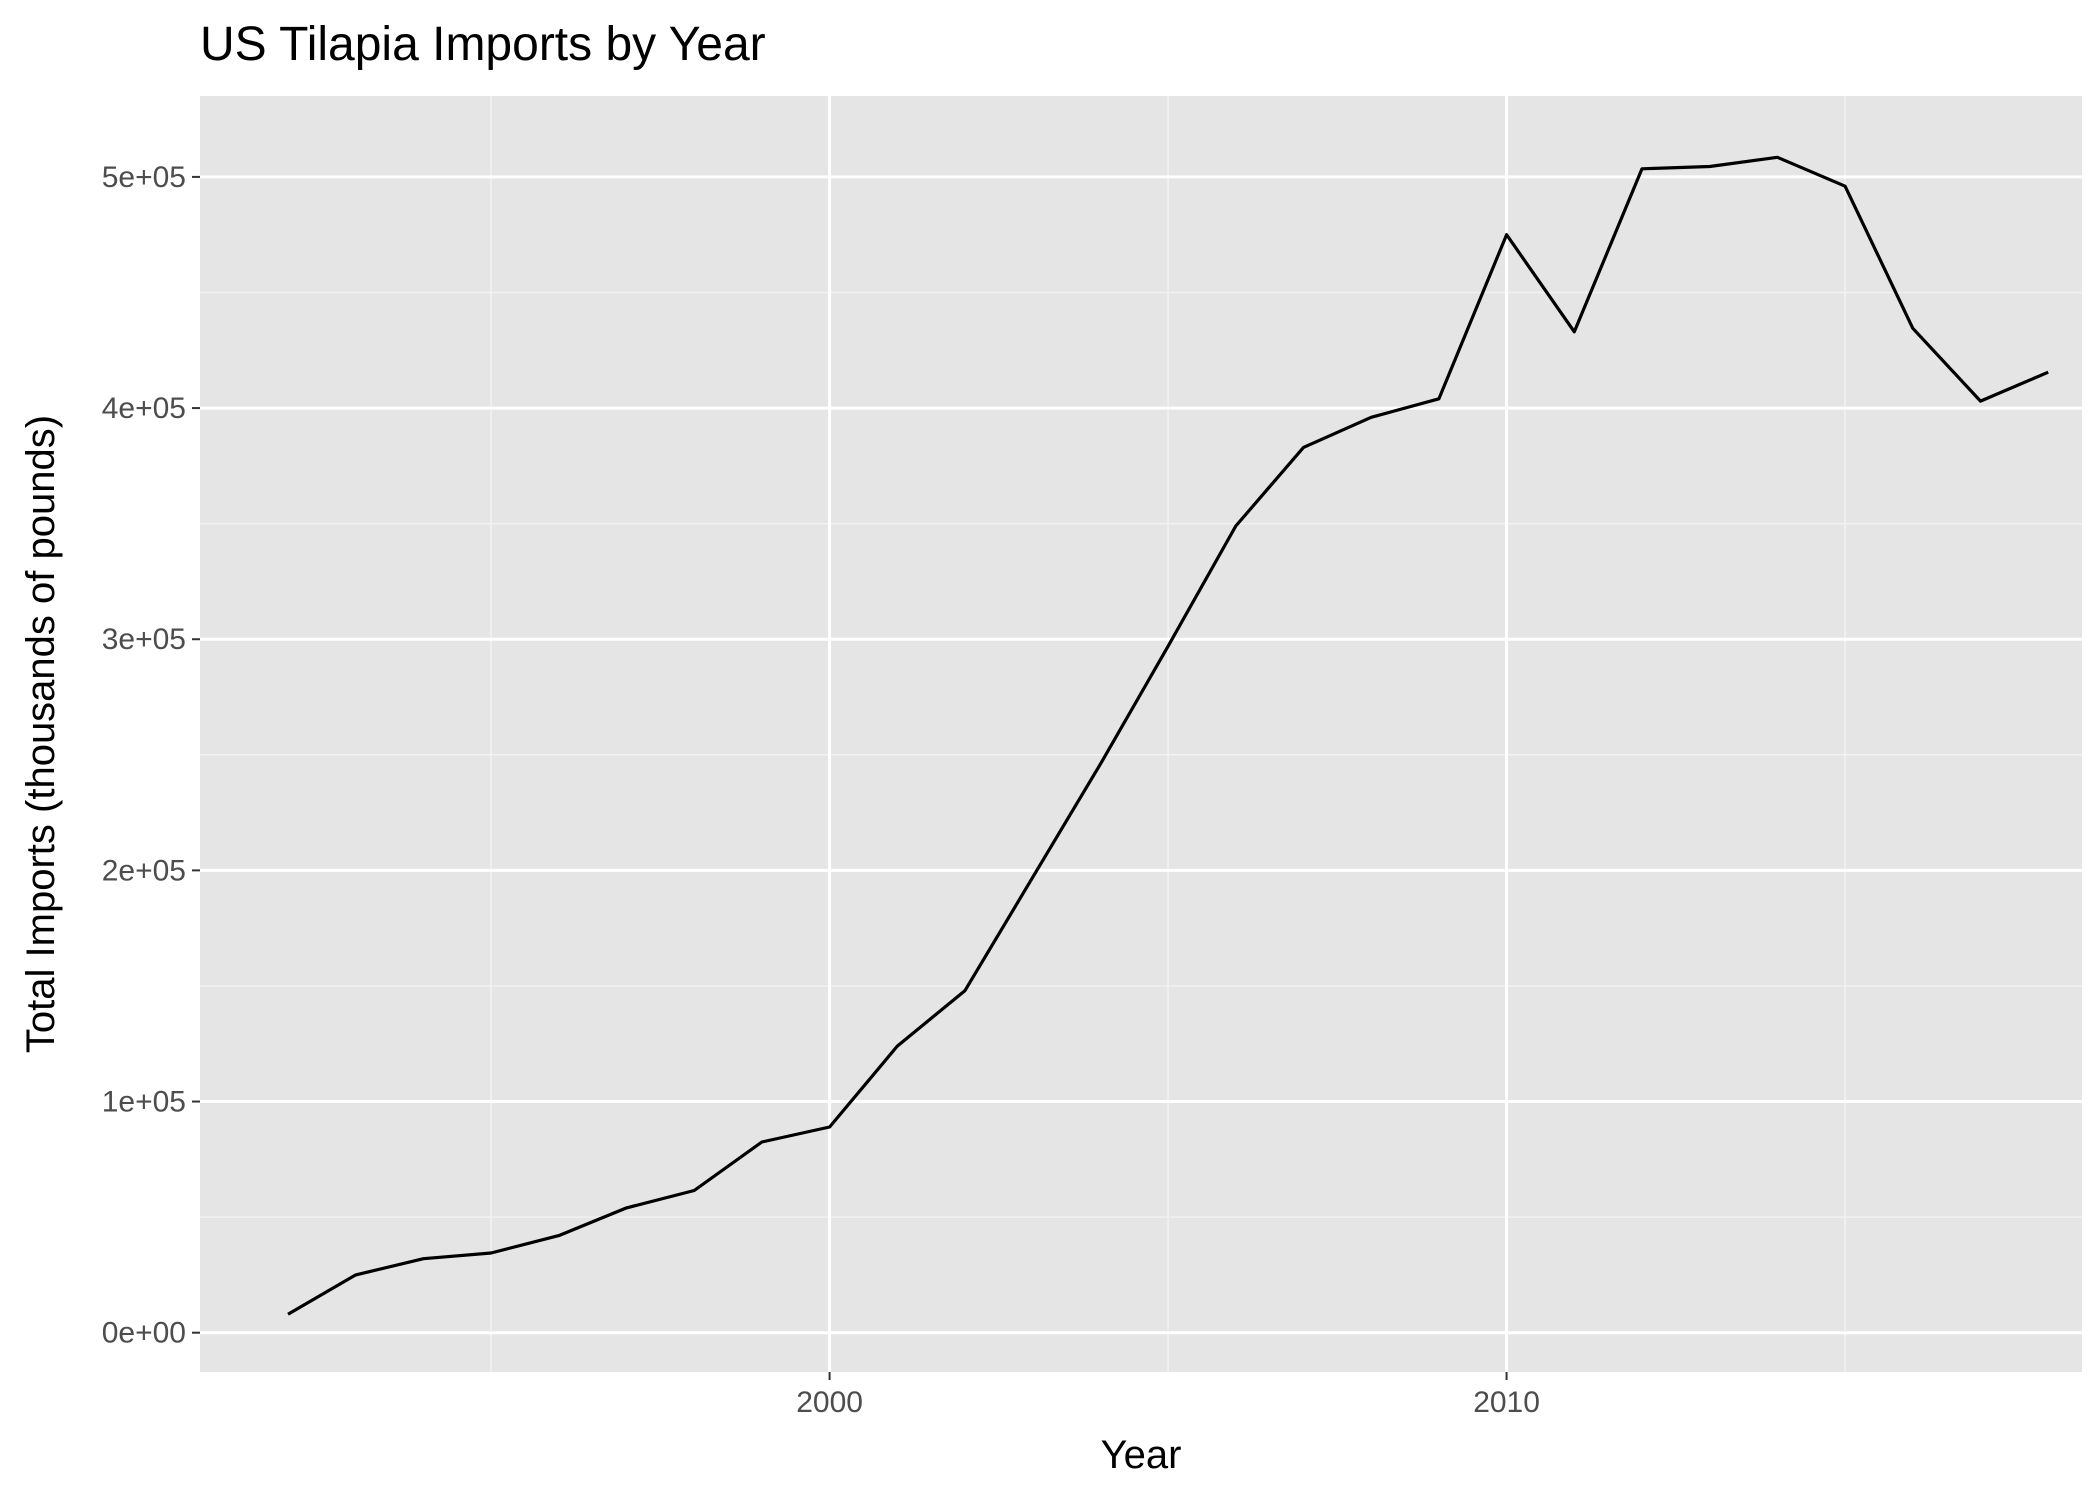 This screenshot has width=2099, height=1499. Describe the element at coordinates (1141, 1455) in the screenshot. I see `x-axis-title: Year` at that location.